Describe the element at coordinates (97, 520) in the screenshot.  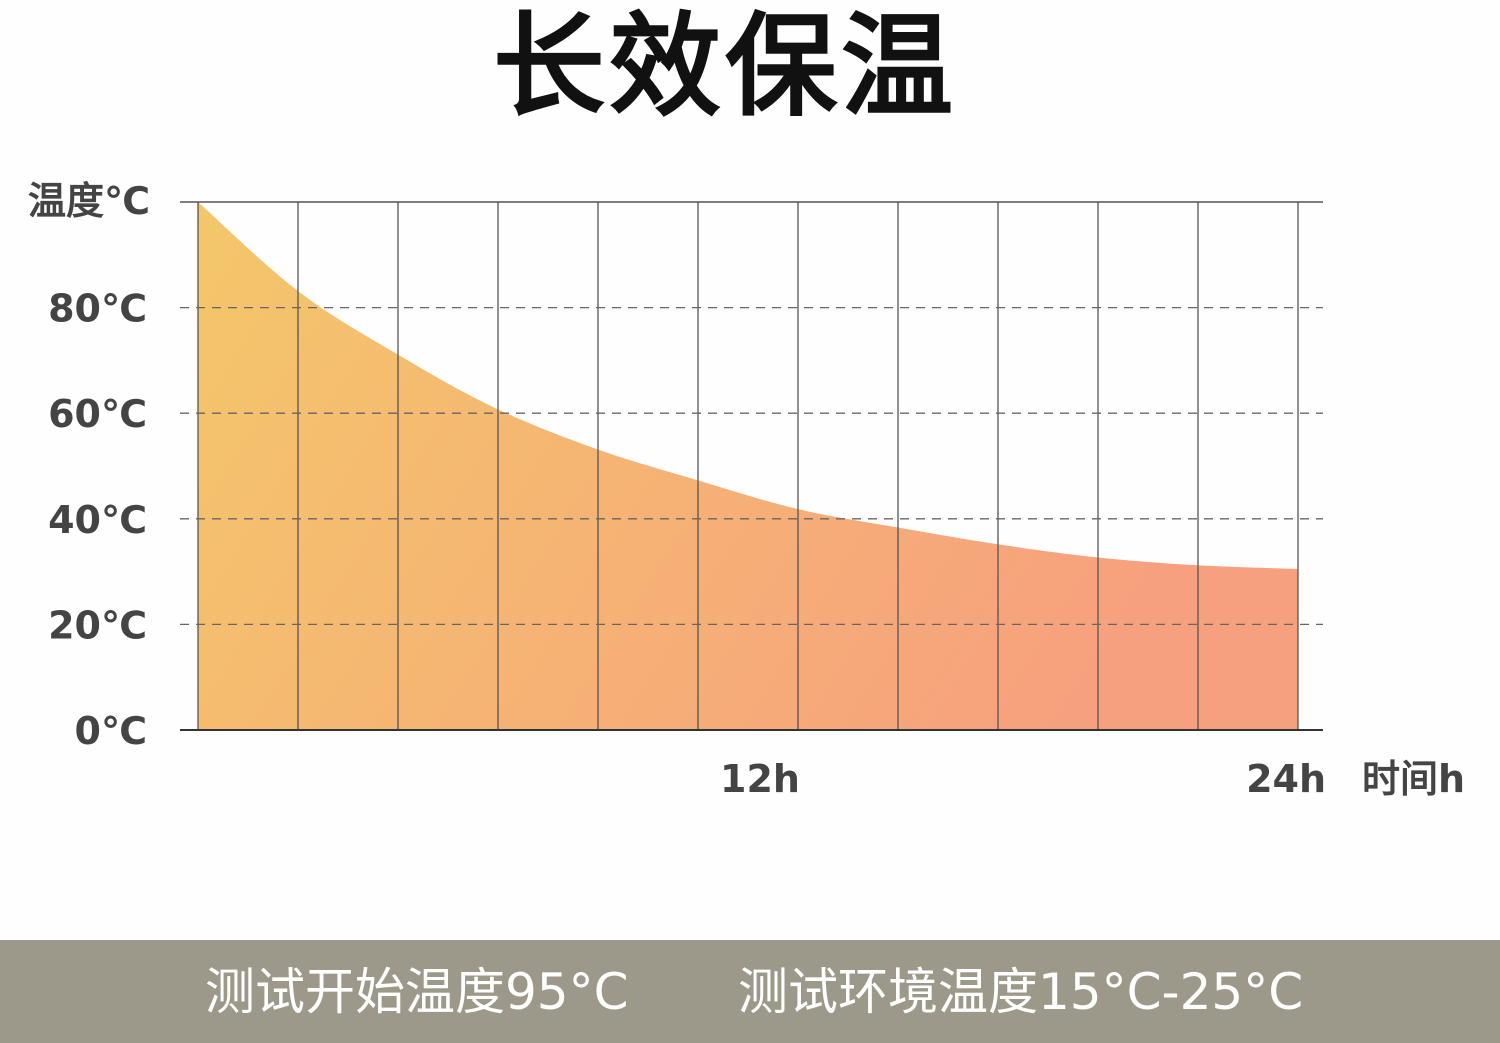
I see `y-tick-label: 40℃` at that location.